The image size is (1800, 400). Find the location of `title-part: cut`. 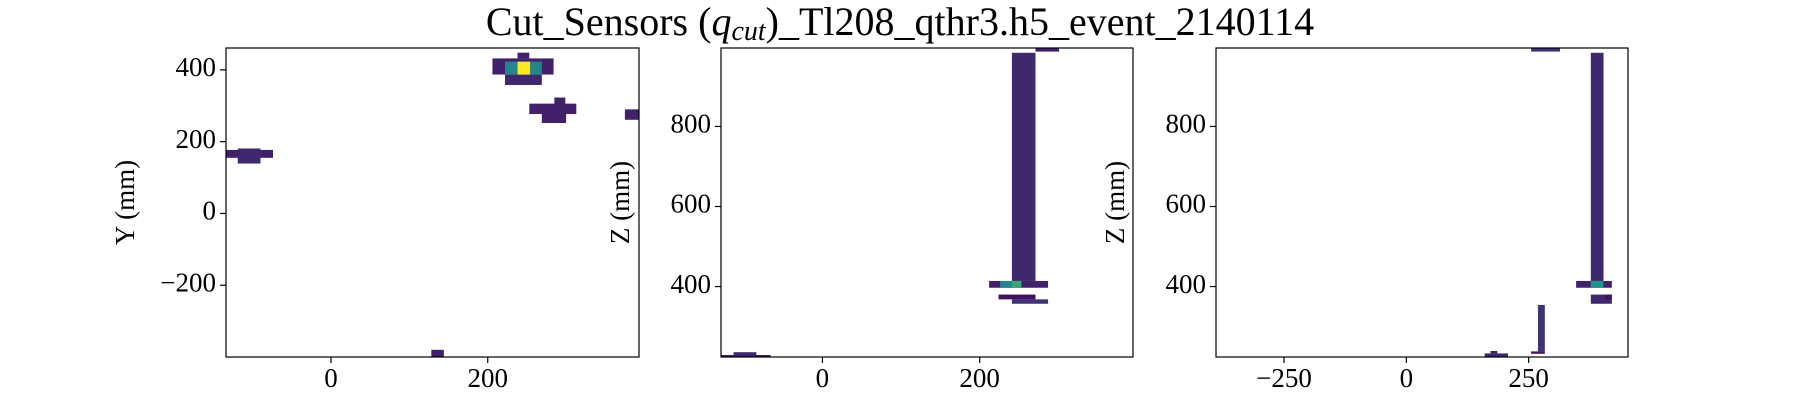

title-part: cut is located at coordinates (748, 31).